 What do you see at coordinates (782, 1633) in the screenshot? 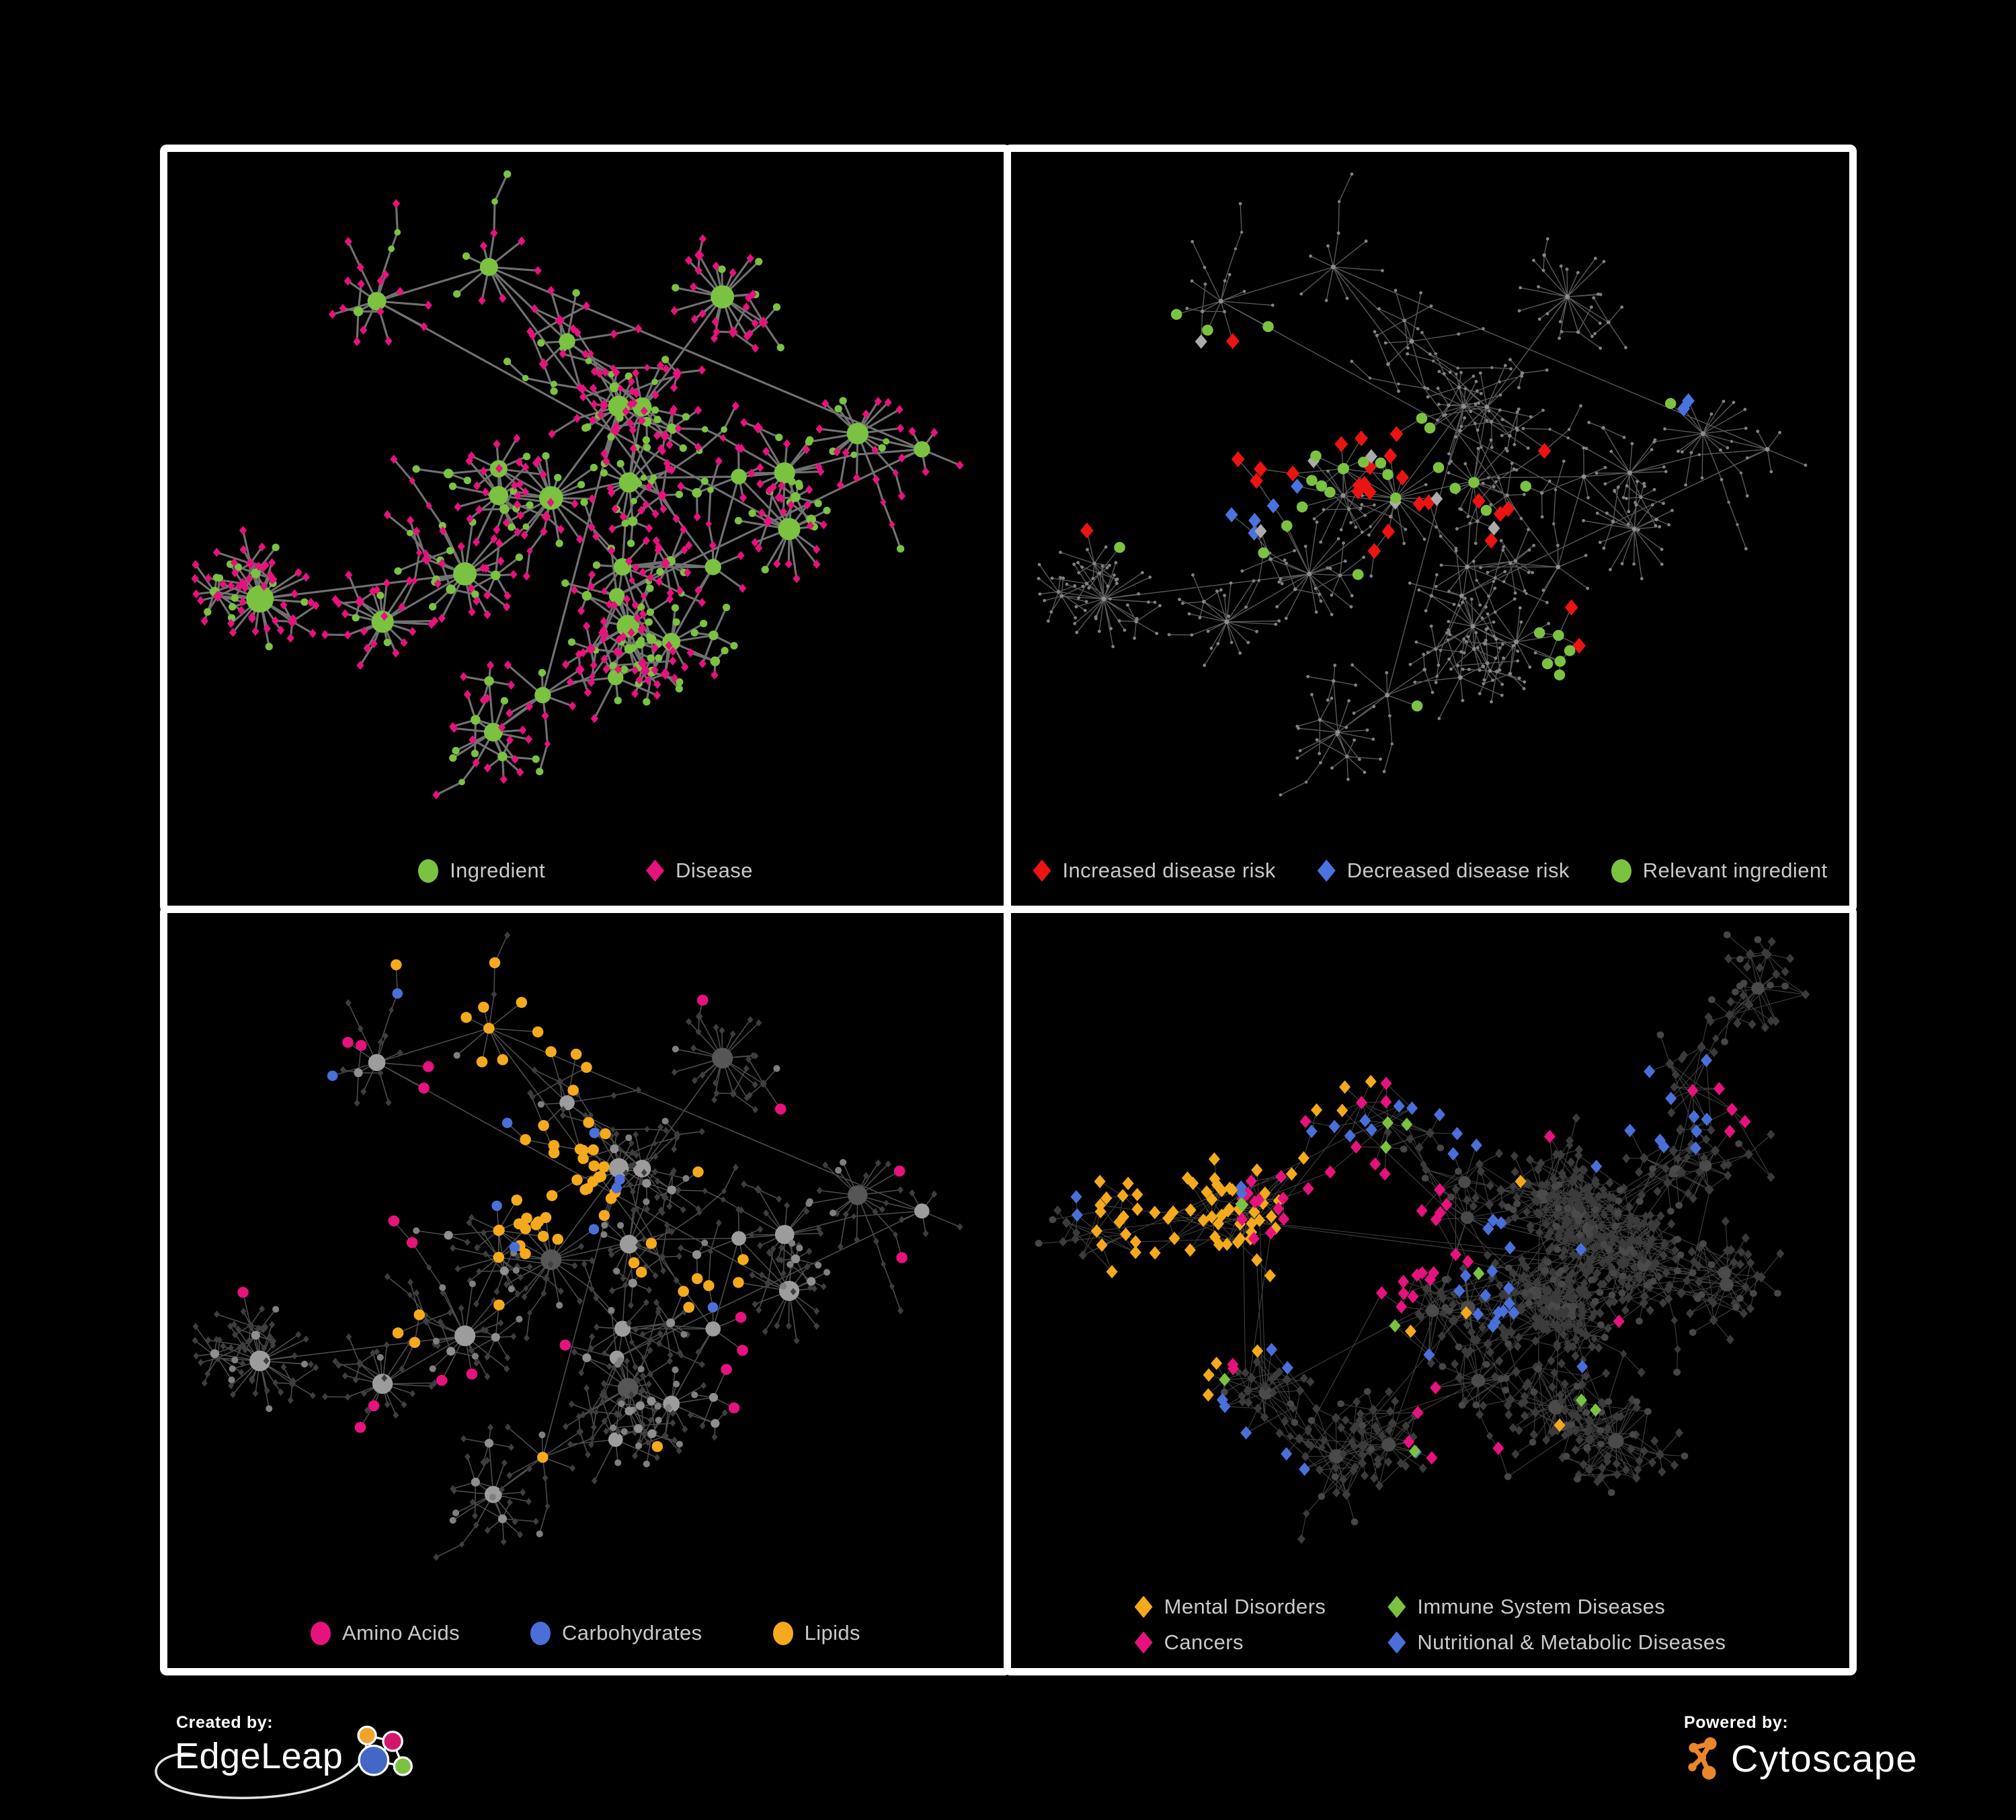
I see `lipids-marker-icon` at bounding box center [782, 1633].